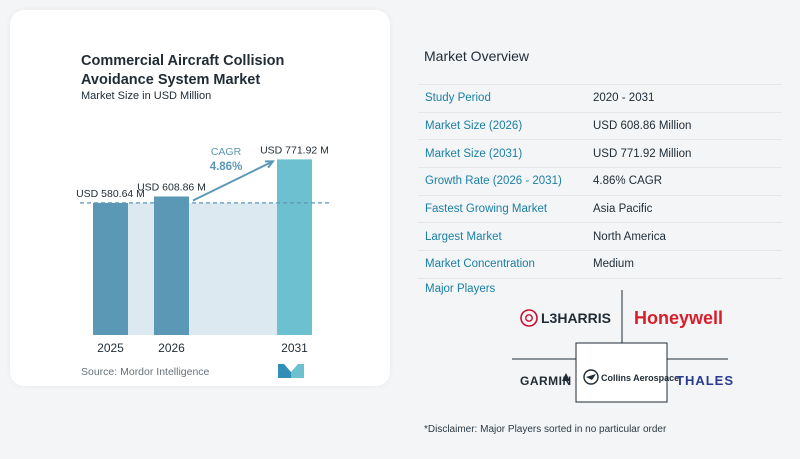 The height and width of the screenshot is (459, 800). What do you see at coordinates (226, 167) in the screenshot?
I see `cagr-value: 4.86%` at bounding box center [226, 167].